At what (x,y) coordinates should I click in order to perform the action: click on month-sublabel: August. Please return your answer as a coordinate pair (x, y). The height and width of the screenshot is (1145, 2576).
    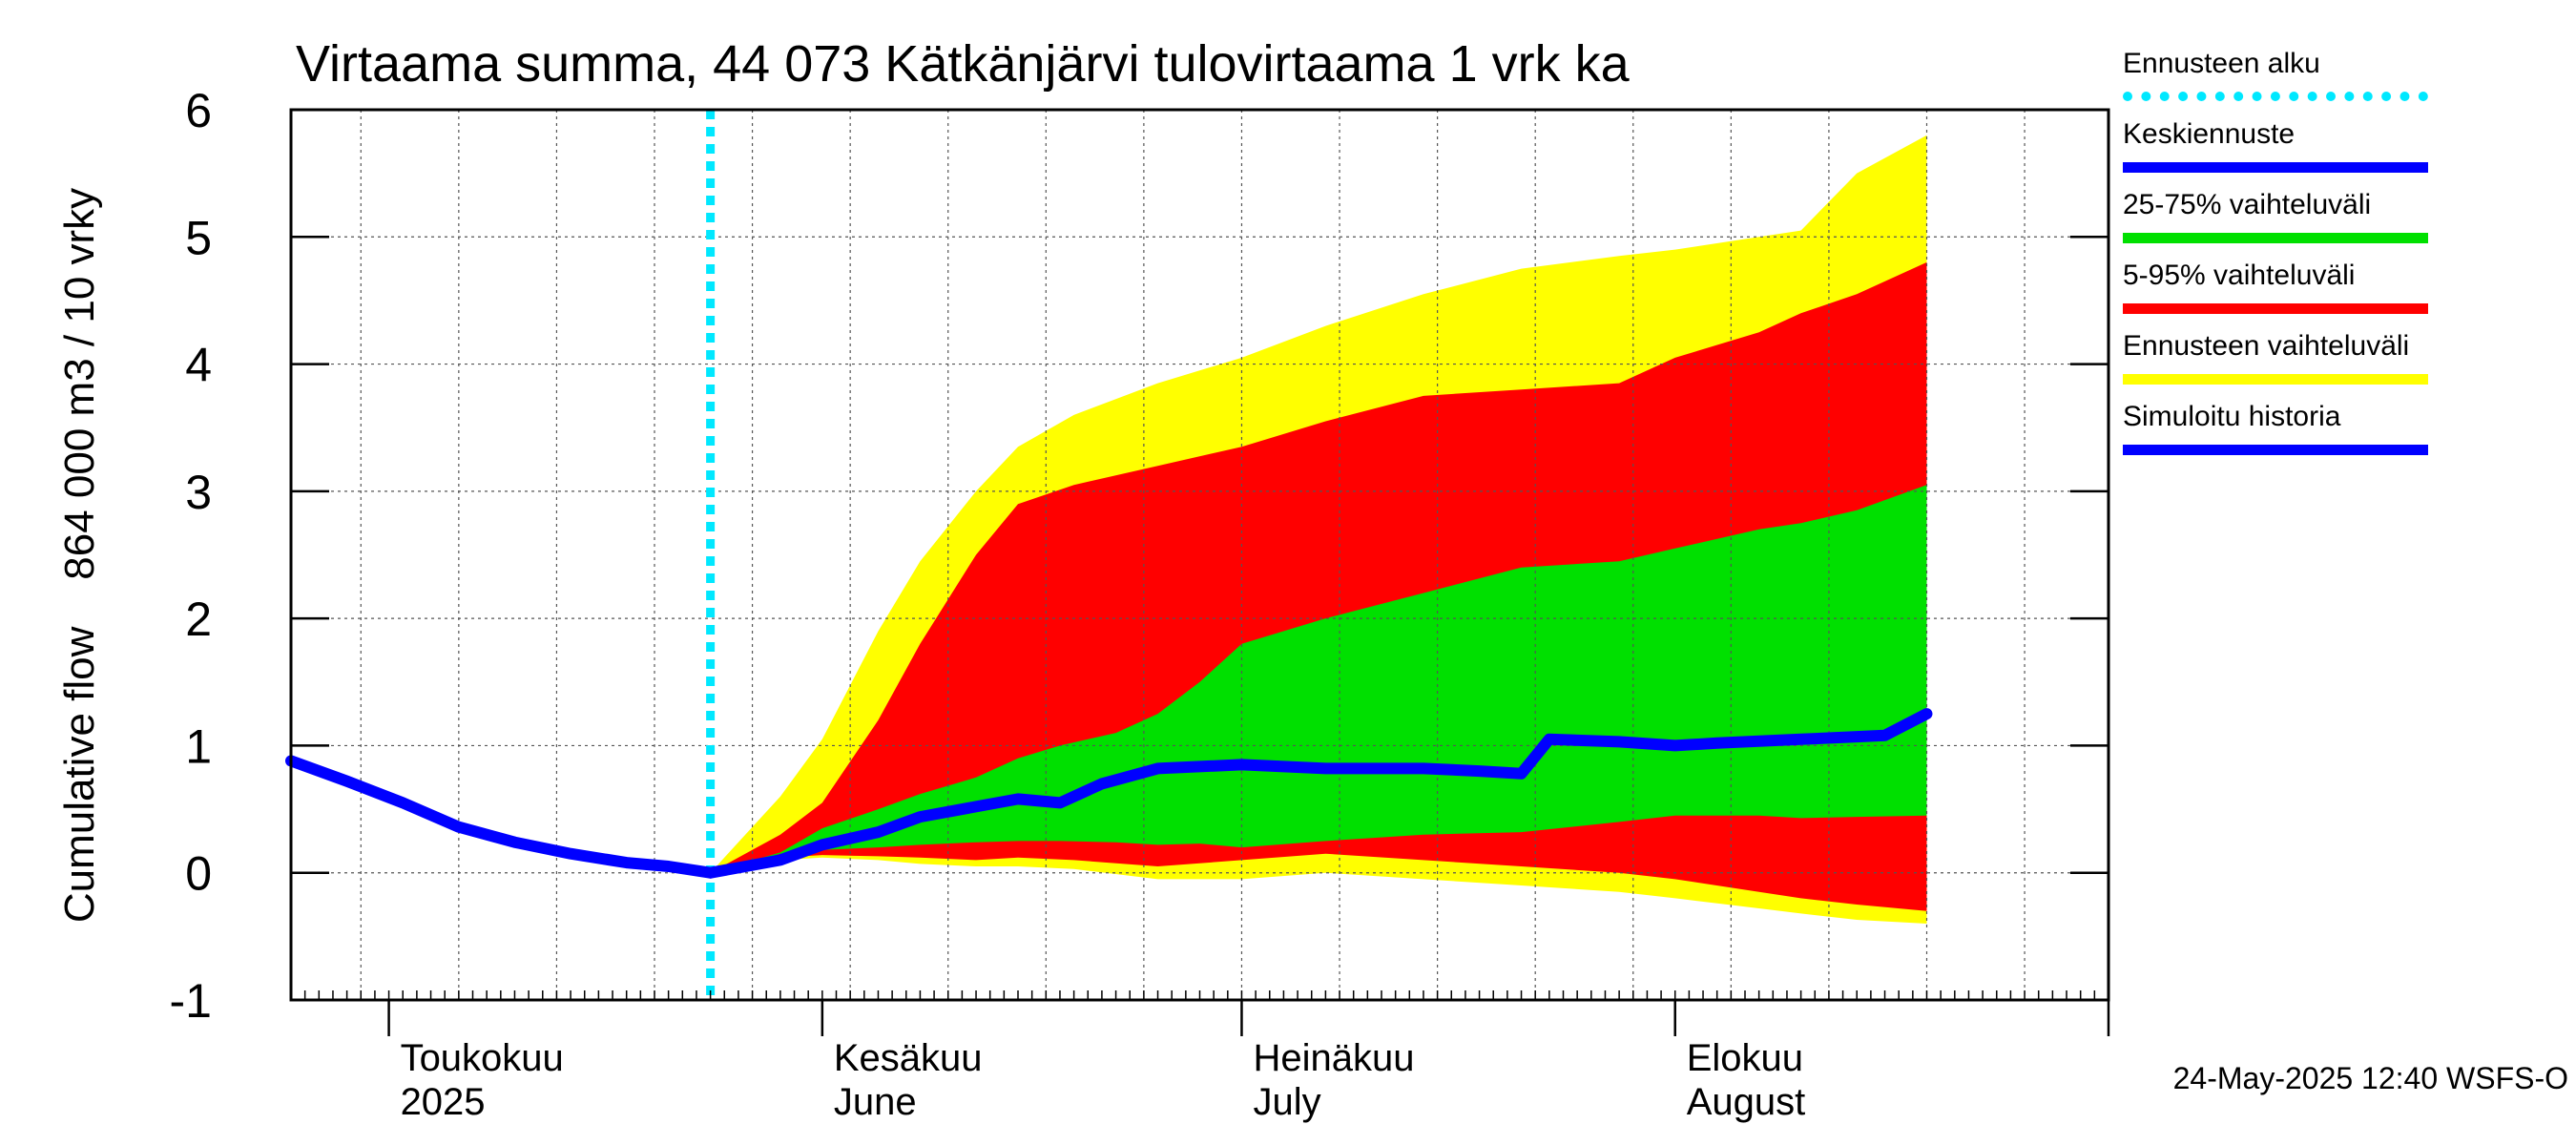
    Looking at the image, I should click on (1746, 1102).